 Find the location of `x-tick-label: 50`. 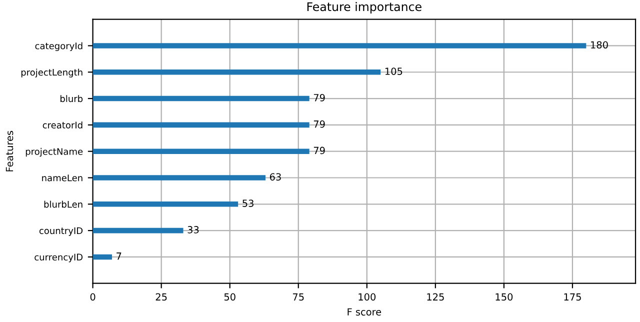

x-tick-label: 50 is located at coordinates (230, 297).